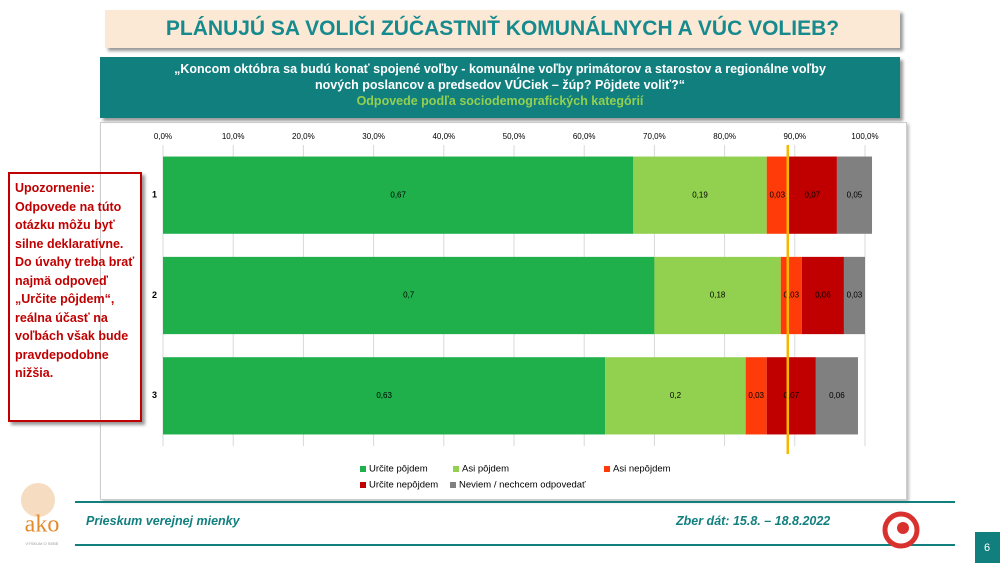 This screenshot has height=563, width=1000. I want to click on legend-label: Asi nepôjdem, so click(642, 469).